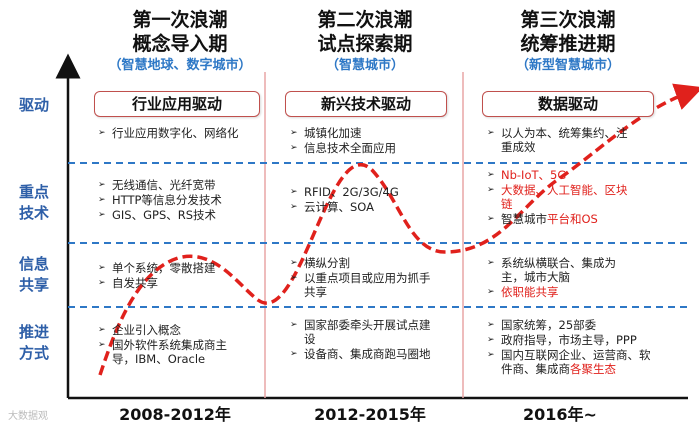  Describe the element at coordinates (568, 20) in the screenshot. I see `phase-3-title-line1: 第三次浪潮` at that location.